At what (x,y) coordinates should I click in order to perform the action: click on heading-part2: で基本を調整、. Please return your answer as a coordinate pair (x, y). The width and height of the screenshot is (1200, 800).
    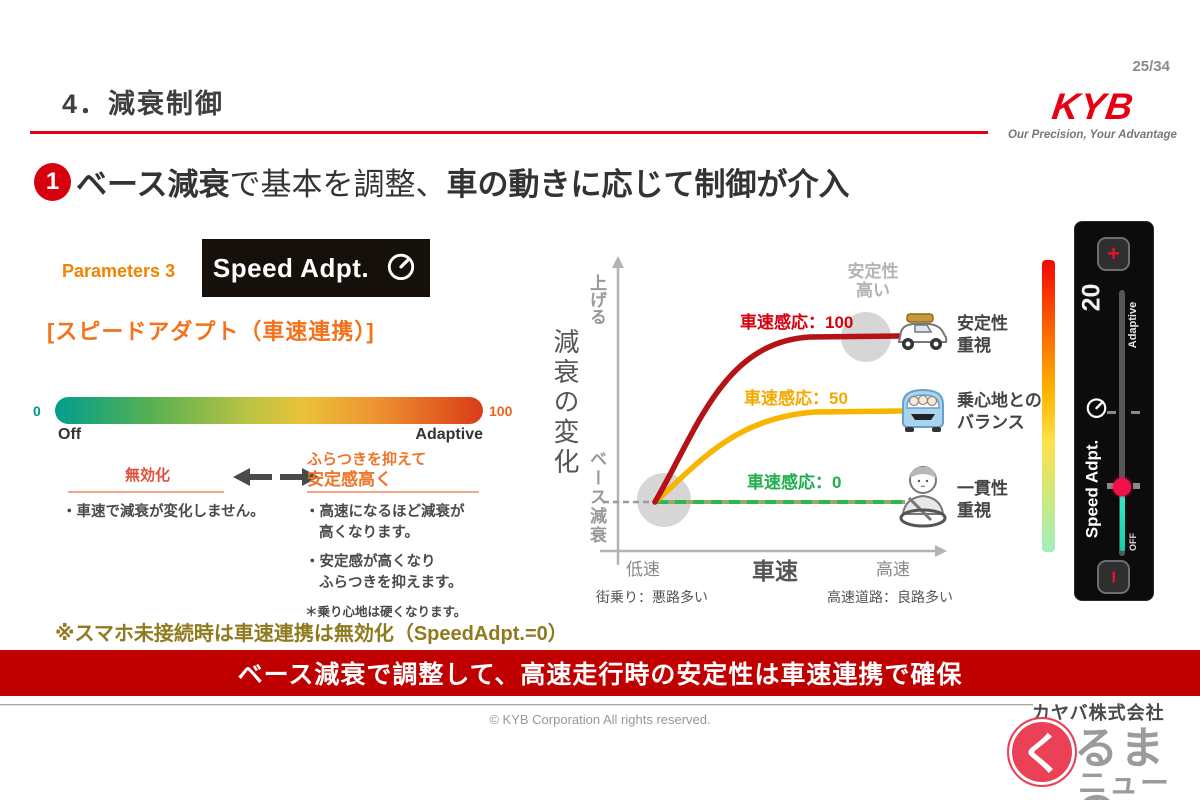
    Looking at the image, I should click on (338, 184).